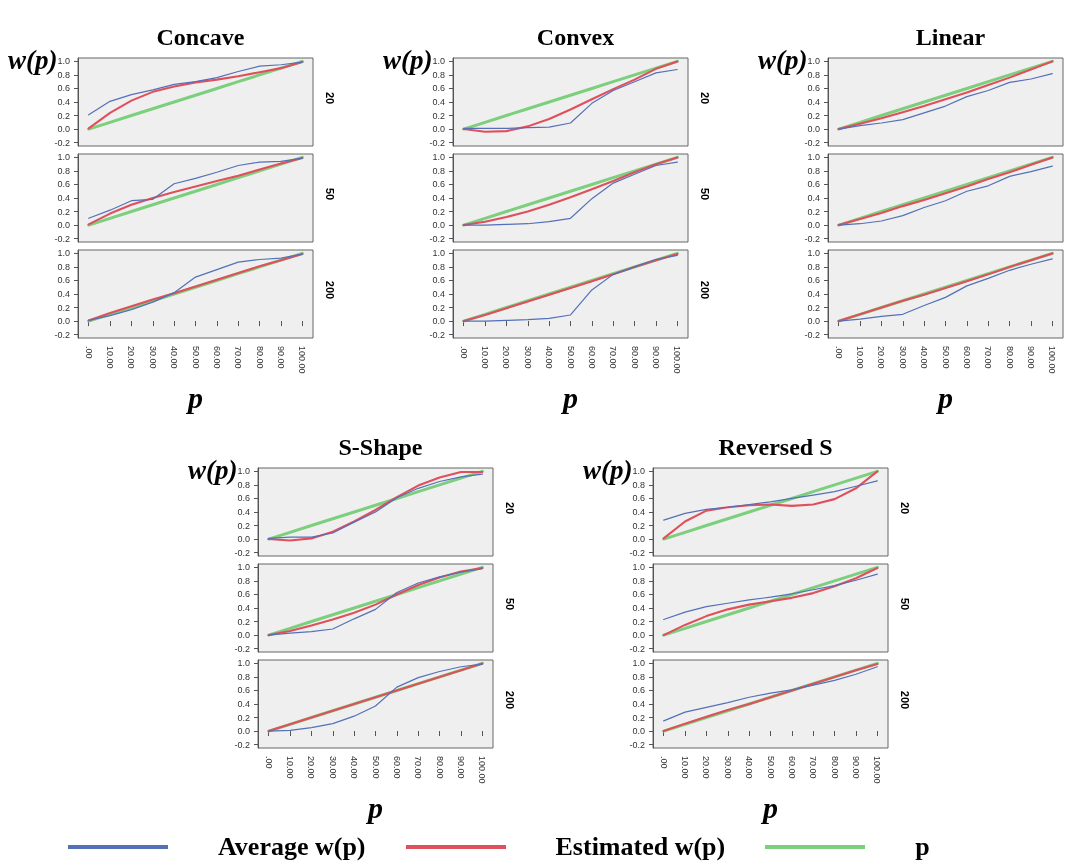 The height and width of the screenshot is (867, 1081). I want to click on legend-label: Average w(p), so click(292, 847).